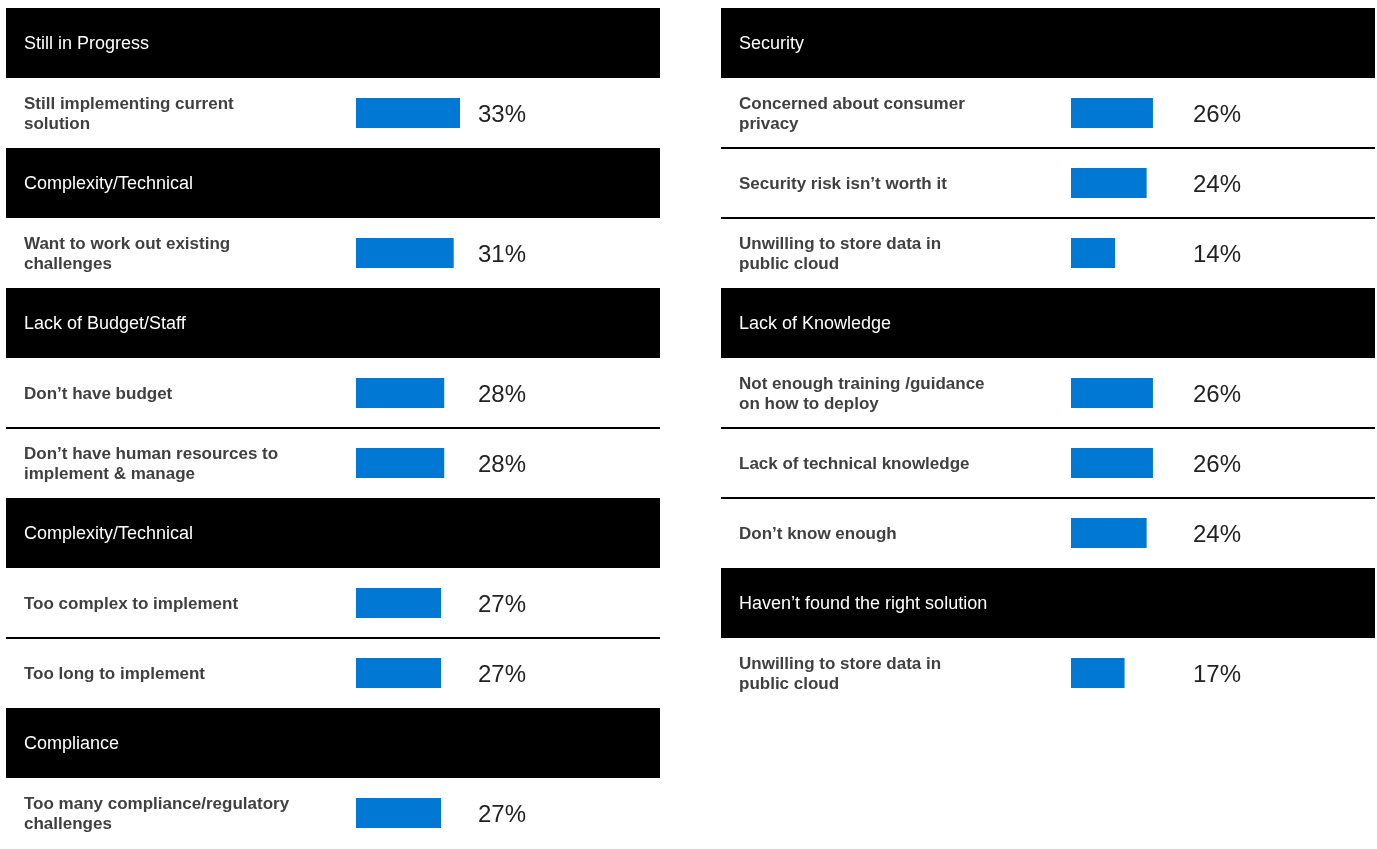 The width and height of the screenshot is (1377, 849). Describe the element at coordinates (115, 673) in the screenshot. I see `y-tick-label: Too long to implement` at that location.